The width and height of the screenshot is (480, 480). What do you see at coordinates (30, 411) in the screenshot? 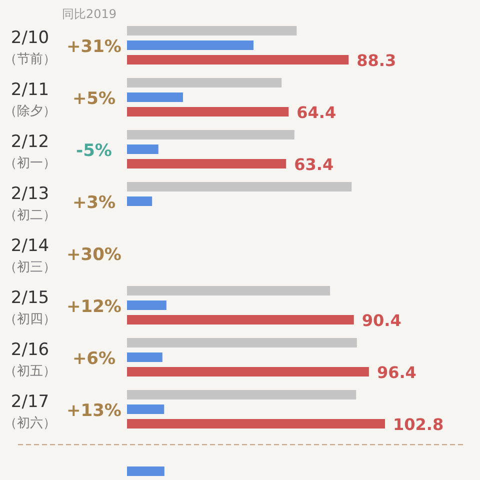
I see `y-tick-label: 2/17 （初六）` at bounding box center [30, 411].